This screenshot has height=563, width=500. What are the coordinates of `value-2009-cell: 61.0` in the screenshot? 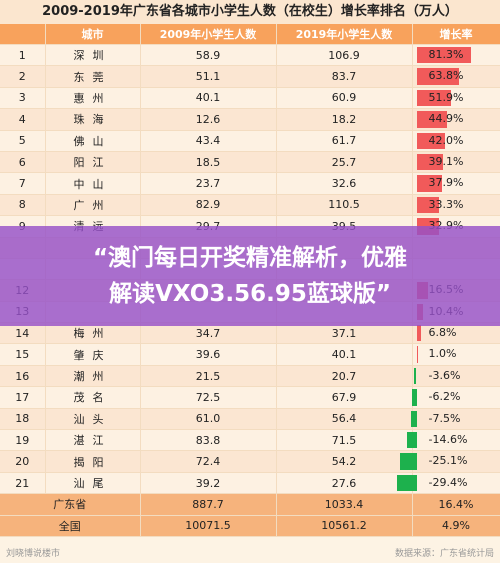 It's located at (208, 419).